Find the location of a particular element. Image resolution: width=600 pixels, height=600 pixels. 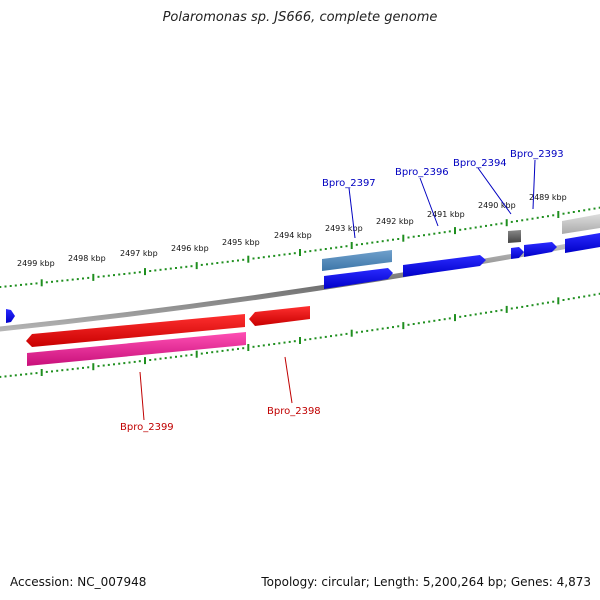

gene-label-bpro-2399: Bpro_2399 is located at coordinates (147, 427).